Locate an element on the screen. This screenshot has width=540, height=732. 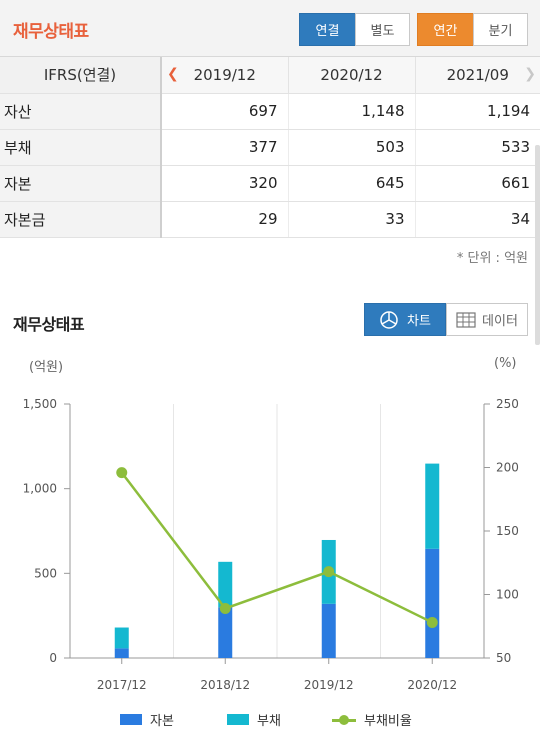
table-header-year: ❮ 2019/12 is located at coordinates (225, 75).